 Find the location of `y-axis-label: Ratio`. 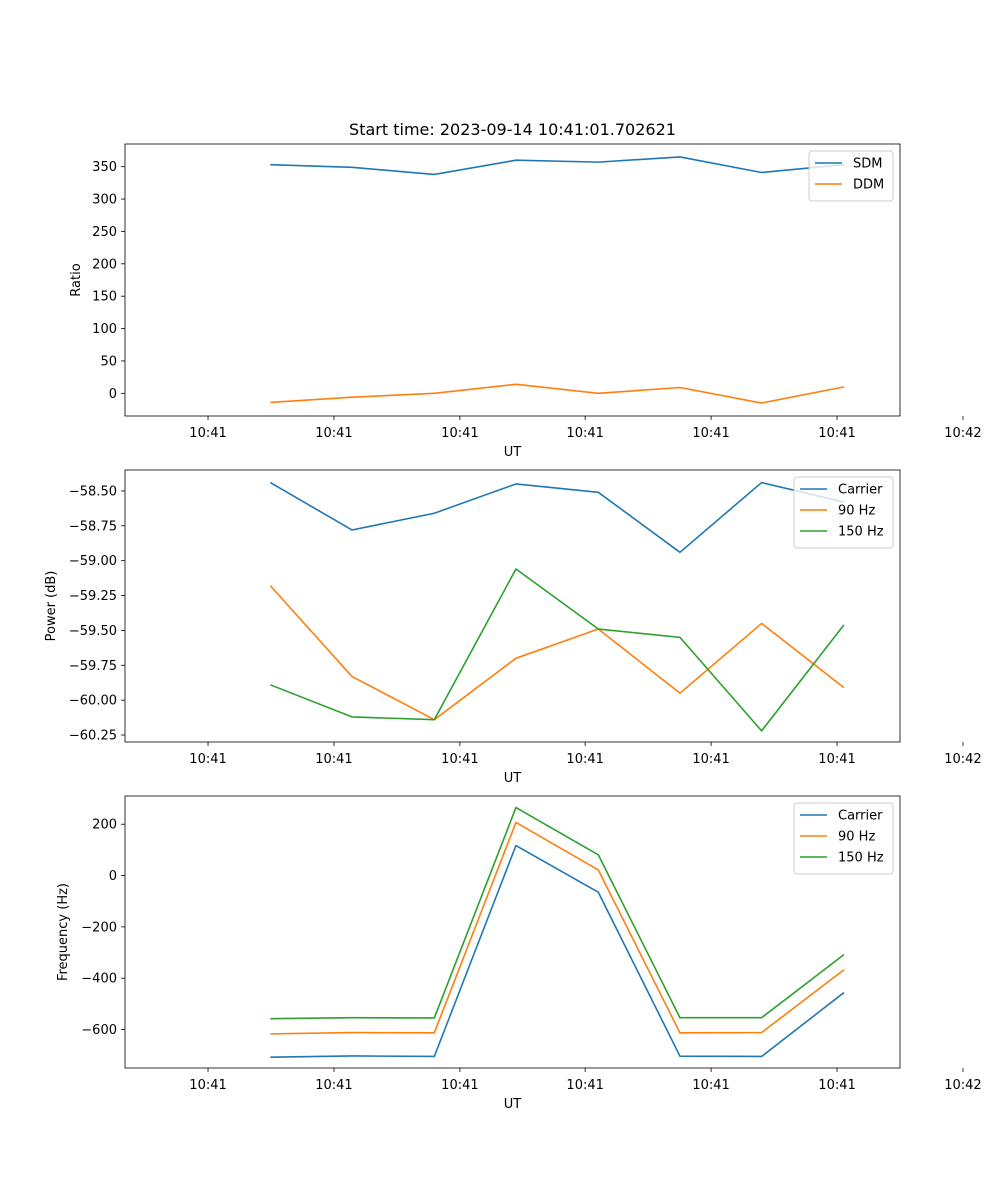

y-axis-label: Ratio is located at coordinates (76, 279).